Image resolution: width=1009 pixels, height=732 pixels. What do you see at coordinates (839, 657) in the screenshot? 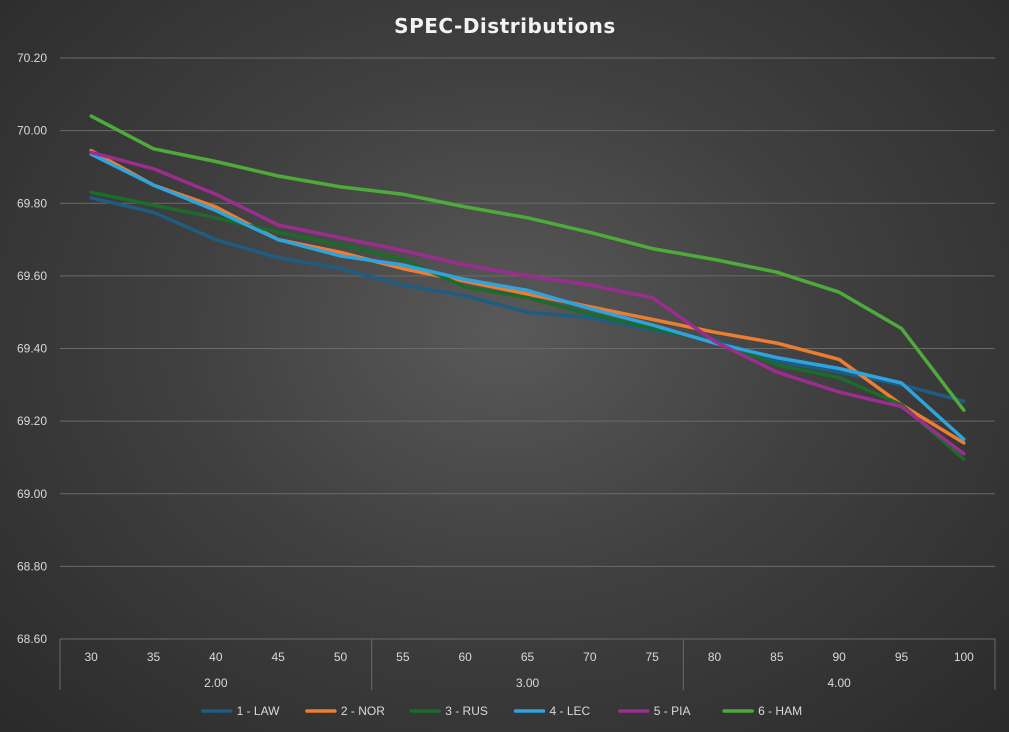
I see `x-tick-label: 90` at bounding box center [839, 657].